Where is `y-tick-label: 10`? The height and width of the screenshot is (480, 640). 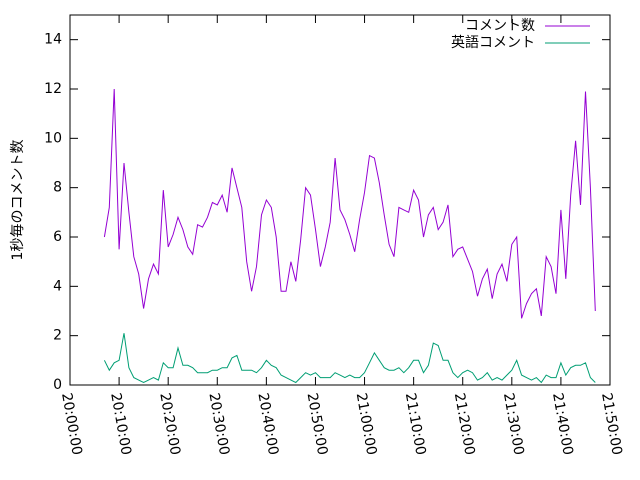 y-tick-label: 10 is located at coordinates (53, 138).